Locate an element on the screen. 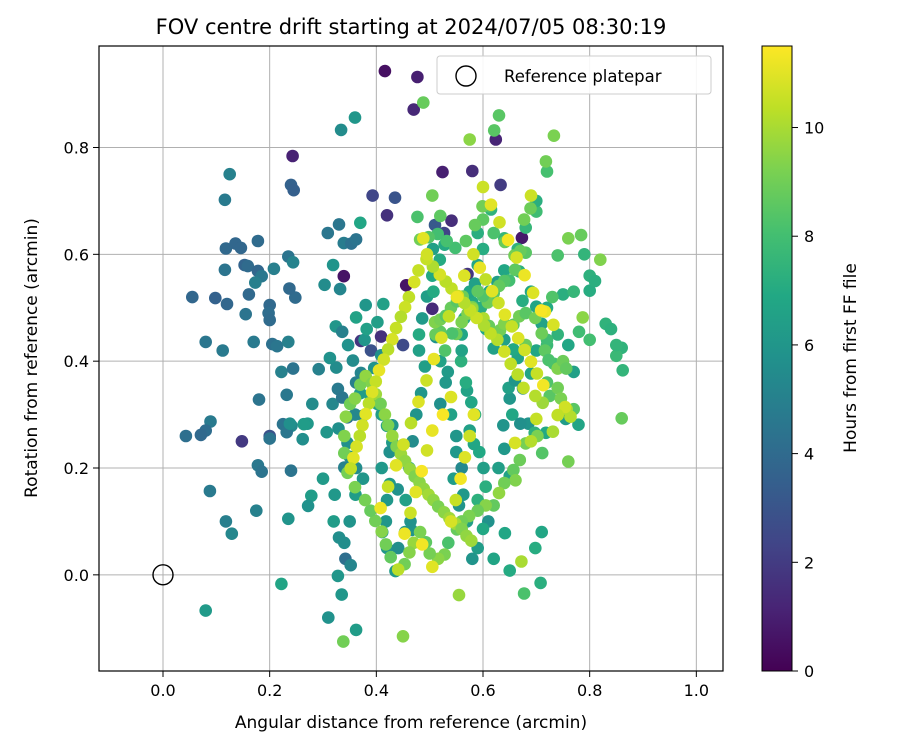 The image size is (900, 750). x-tick-label: 0.8 is located at coordinates (589, 690).